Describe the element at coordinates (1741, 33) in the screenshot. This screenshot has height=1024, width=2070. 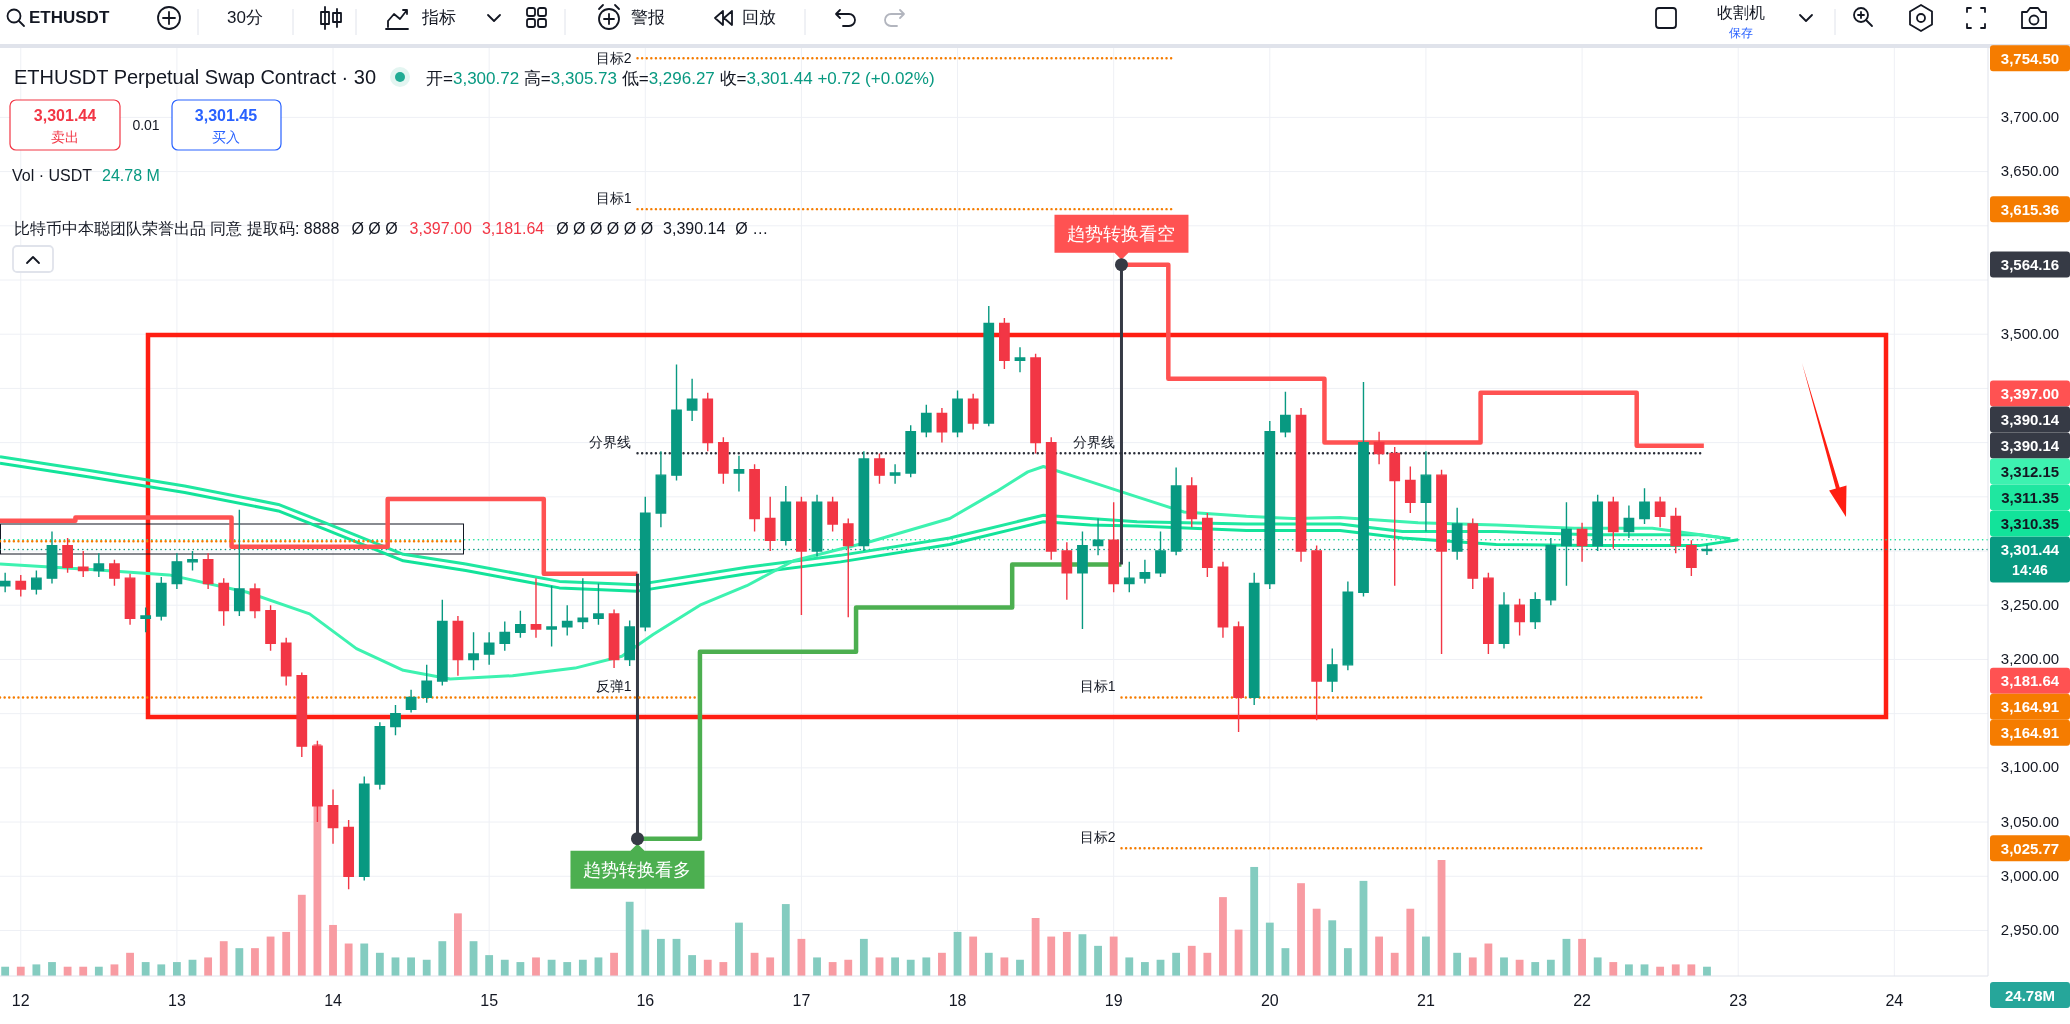
I see `text: 保存` at that location.